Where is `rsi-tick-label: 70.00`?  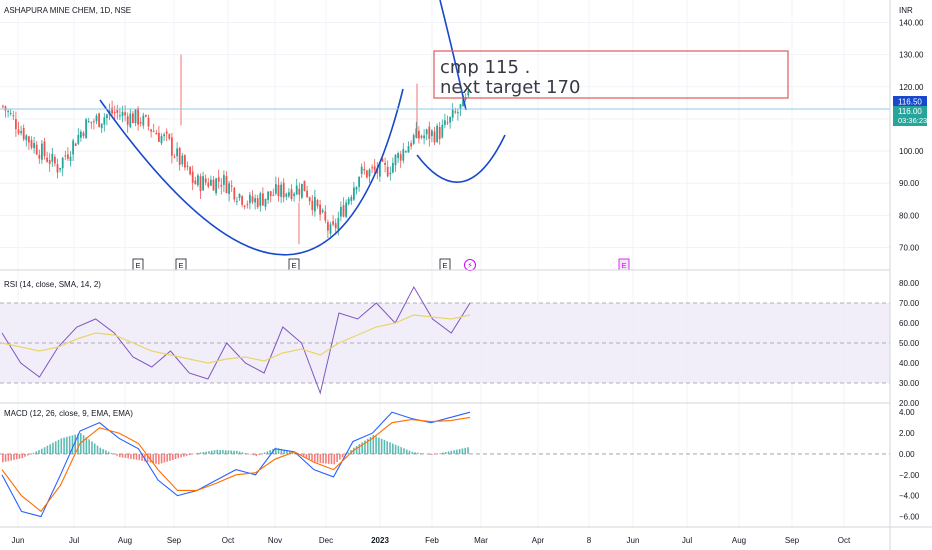 rsi-tick-label: 70.00 is located at coordinates (909, 303).